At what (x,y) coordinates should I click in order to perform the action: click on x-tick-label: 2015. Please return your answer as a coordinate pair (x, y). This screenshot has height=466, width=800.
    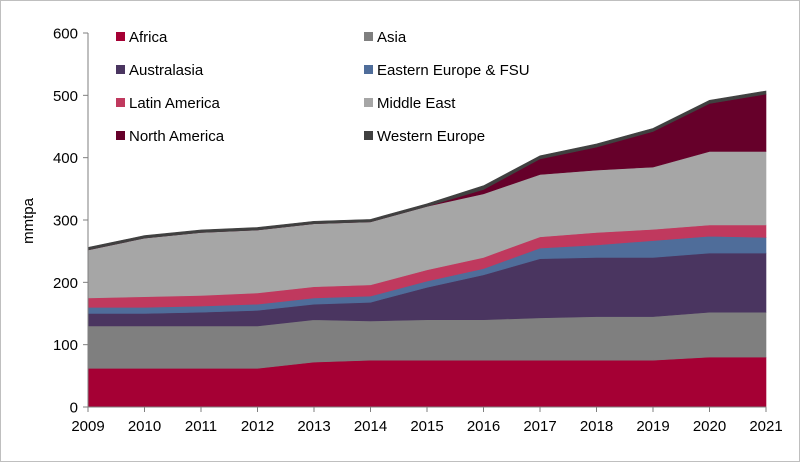
    Looking at the image, I should click on (426, 426).